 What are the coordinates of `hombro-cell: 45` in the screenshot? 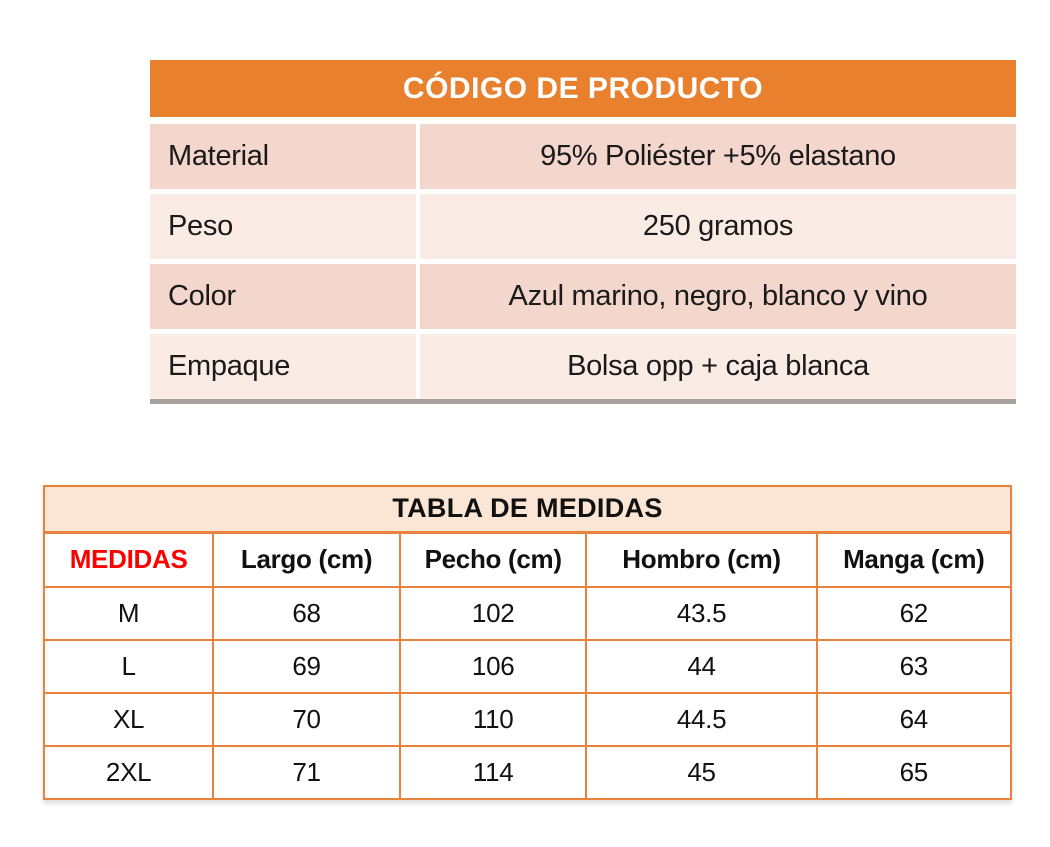 It's located at (701, 772).